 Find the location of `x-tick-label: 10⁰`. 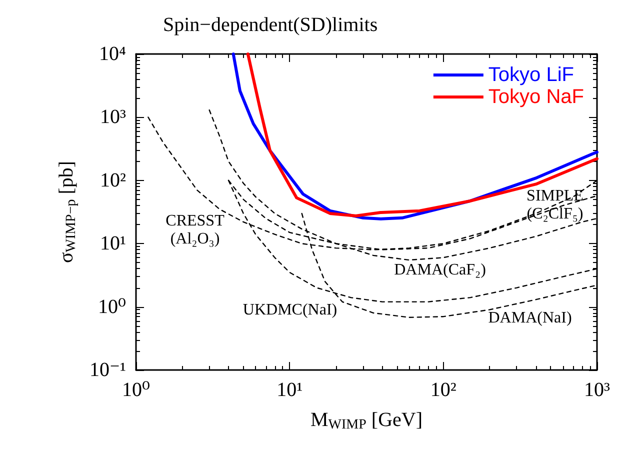

x-tick-label: 10⁰ is located at coordinates (136, 390).